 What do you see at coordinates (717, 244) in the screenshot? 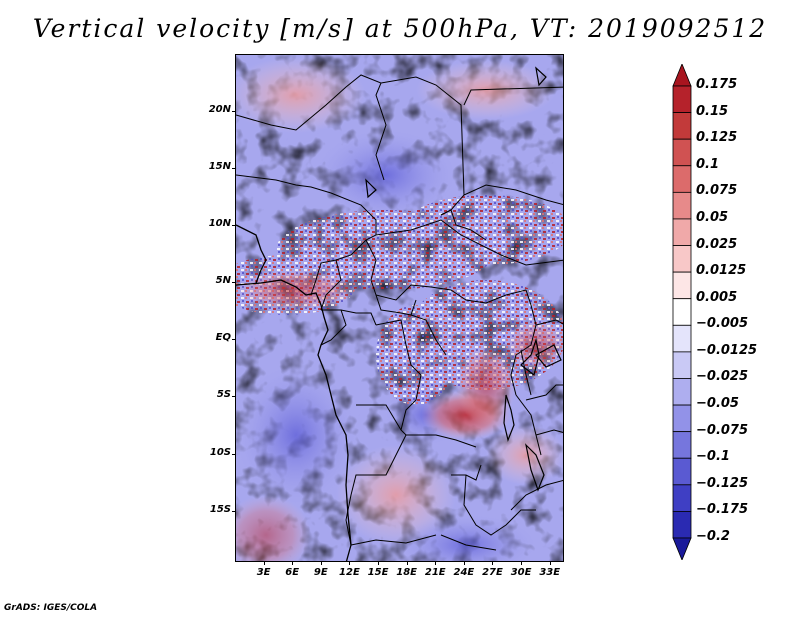
I see `colorbar-label: 0.025` at bounding box center [717, 244].